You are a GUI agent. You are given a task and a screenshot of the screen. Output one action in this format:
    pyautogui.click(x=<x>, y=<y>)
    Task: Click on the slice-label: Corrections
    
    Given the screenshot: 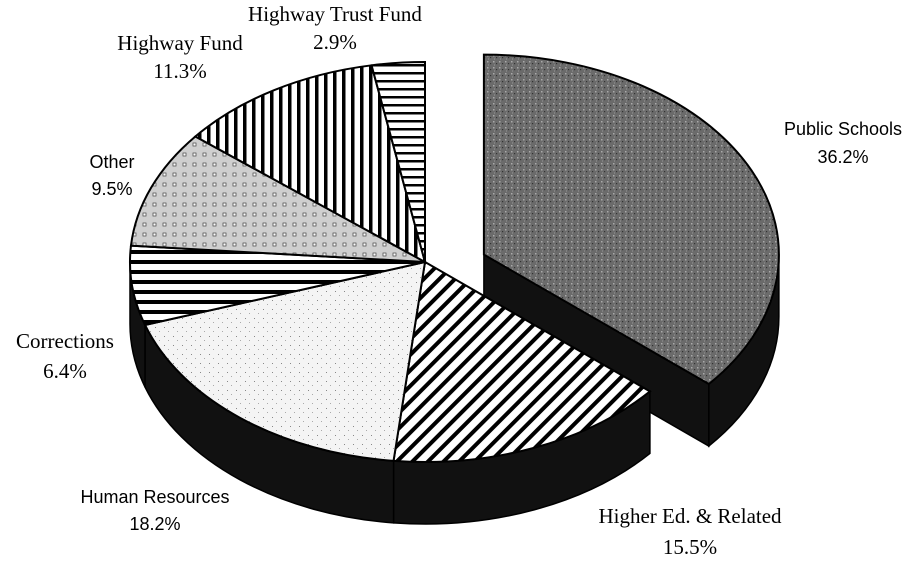 What is the action you would take?
    pyautogui.click(x=65, y=341)
    